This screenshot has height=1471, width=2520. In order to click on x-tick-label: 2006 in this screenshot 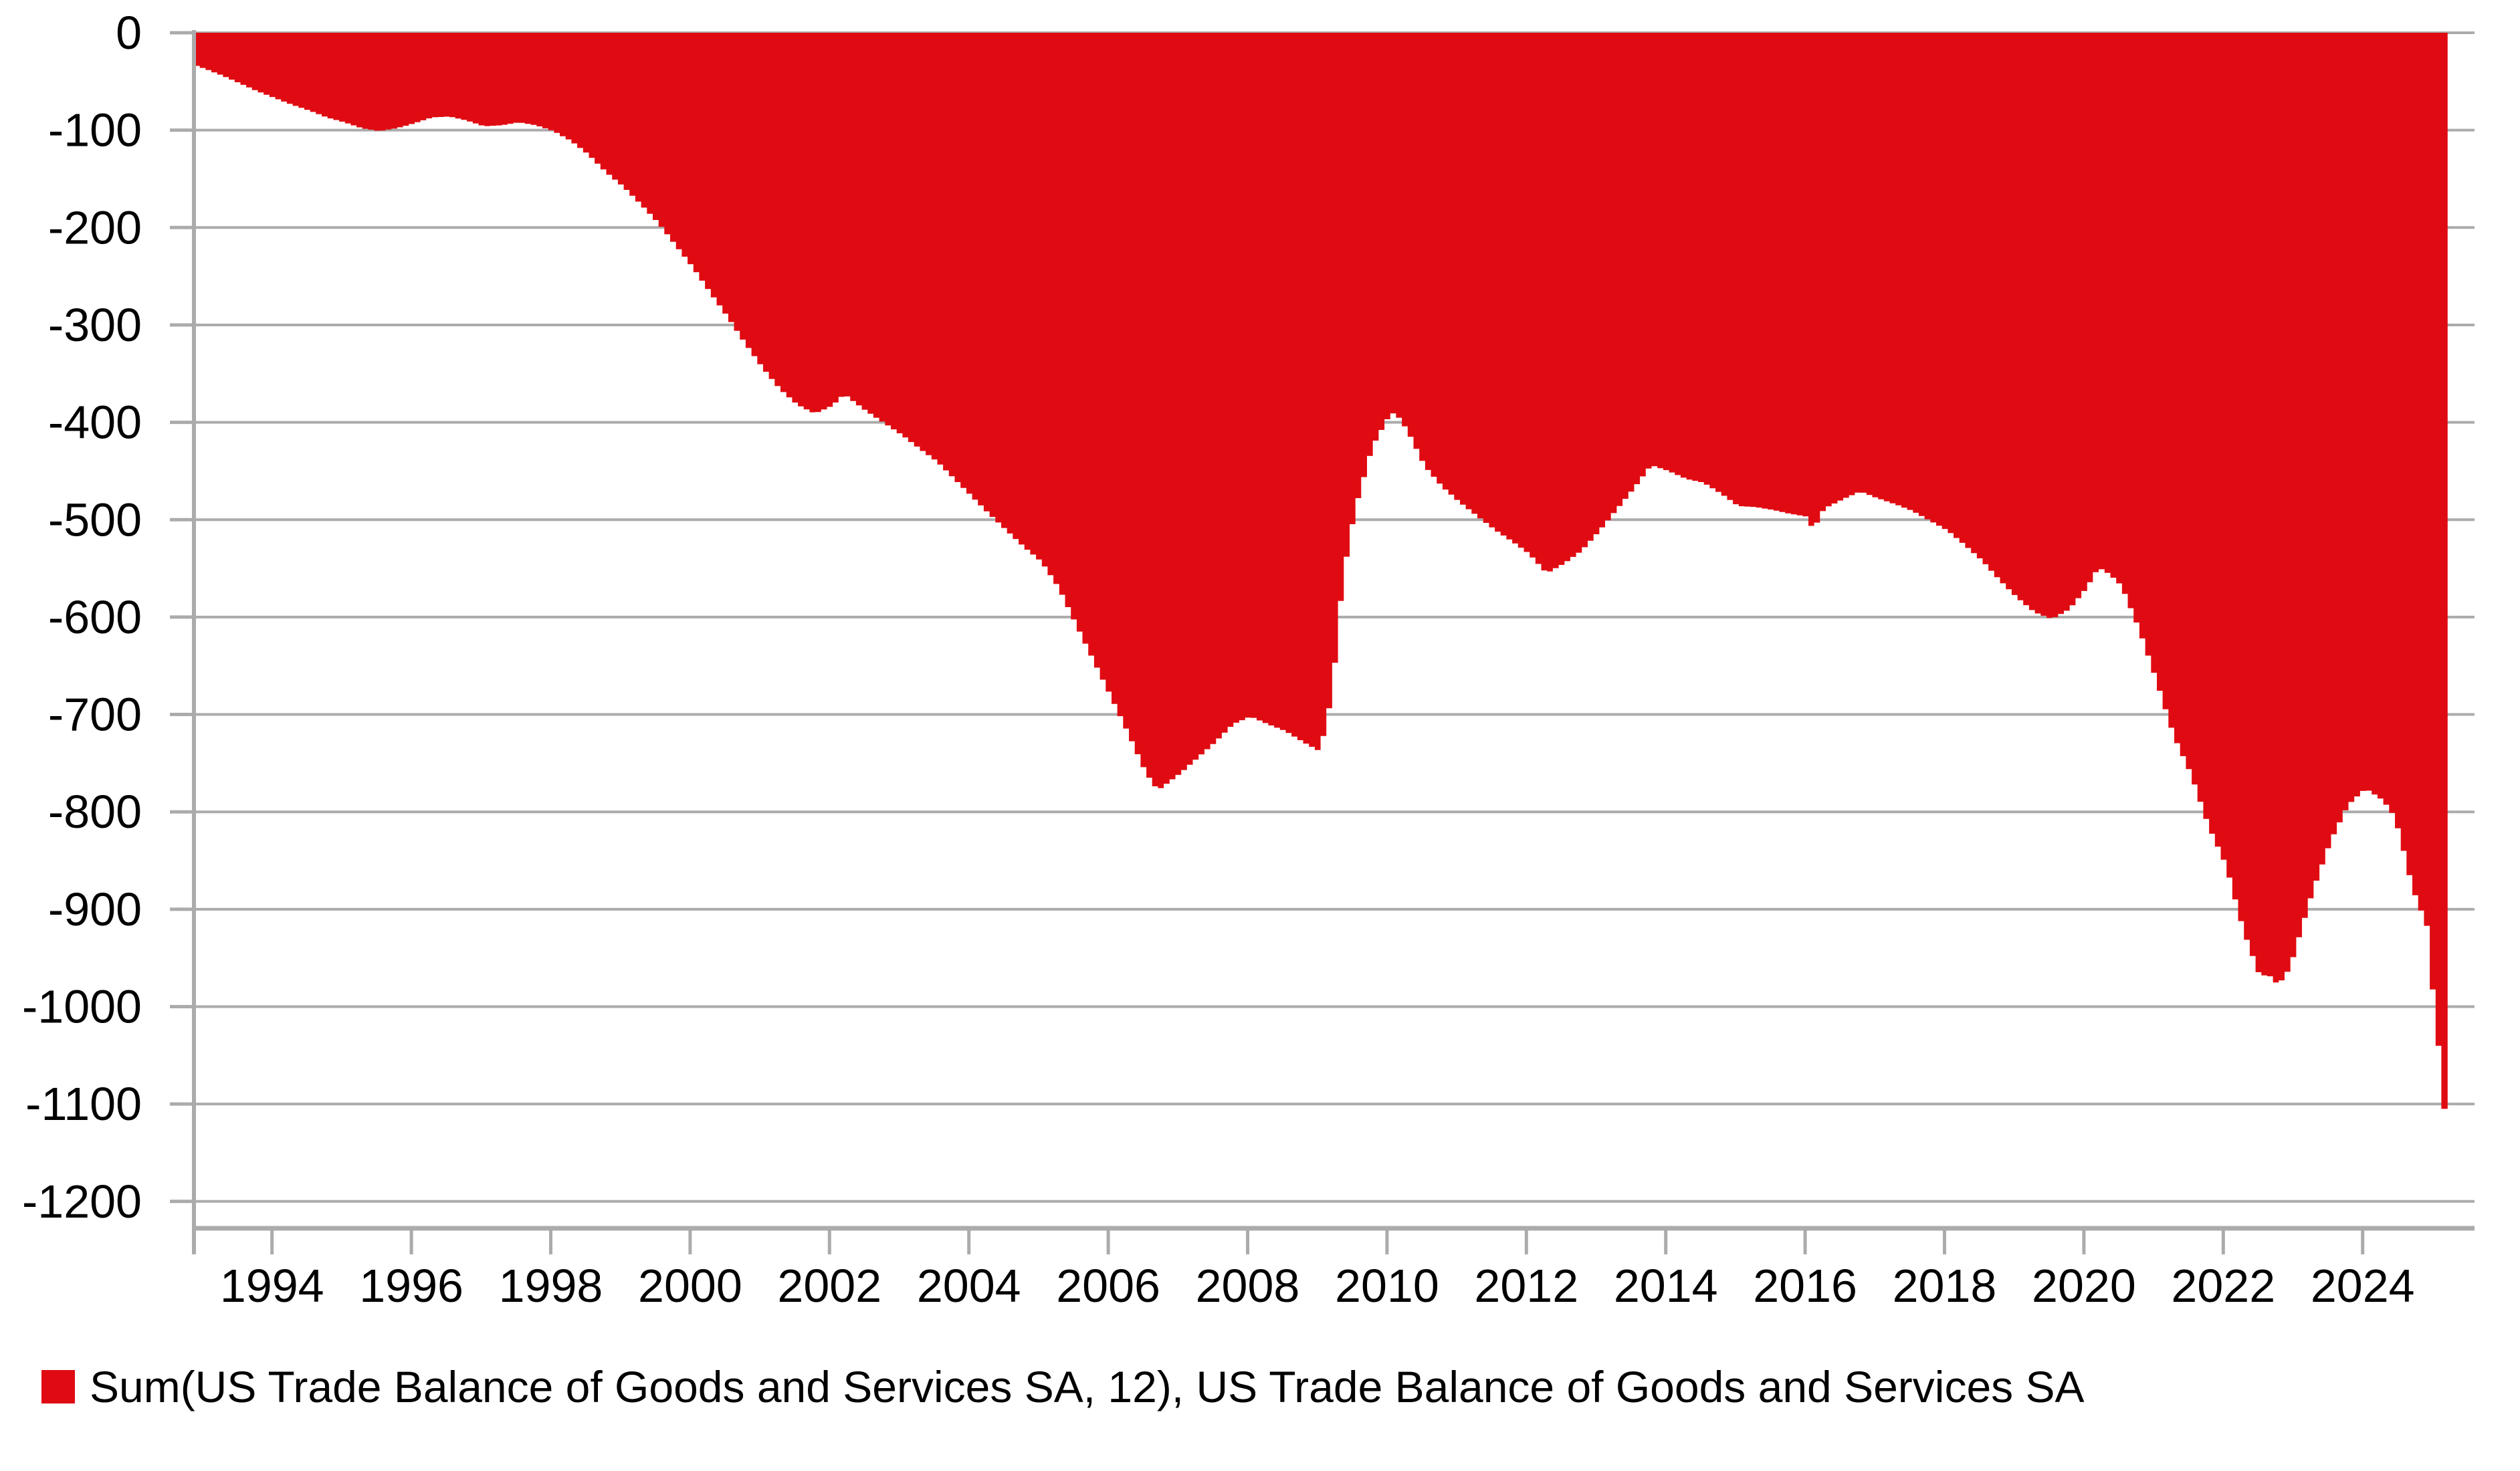, I will do `click(1108, 1286)`.